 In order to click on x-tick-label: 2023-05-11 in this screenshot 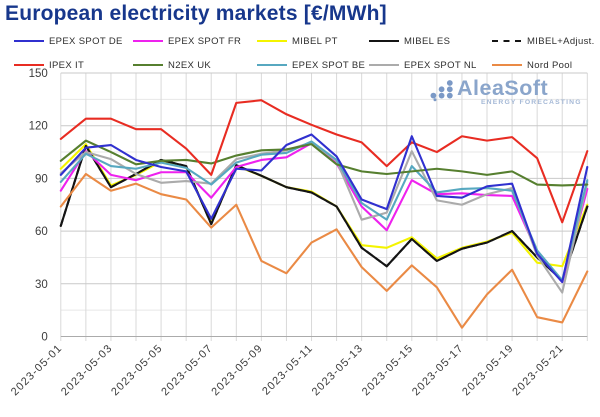, I will do `click(287, 369)`.